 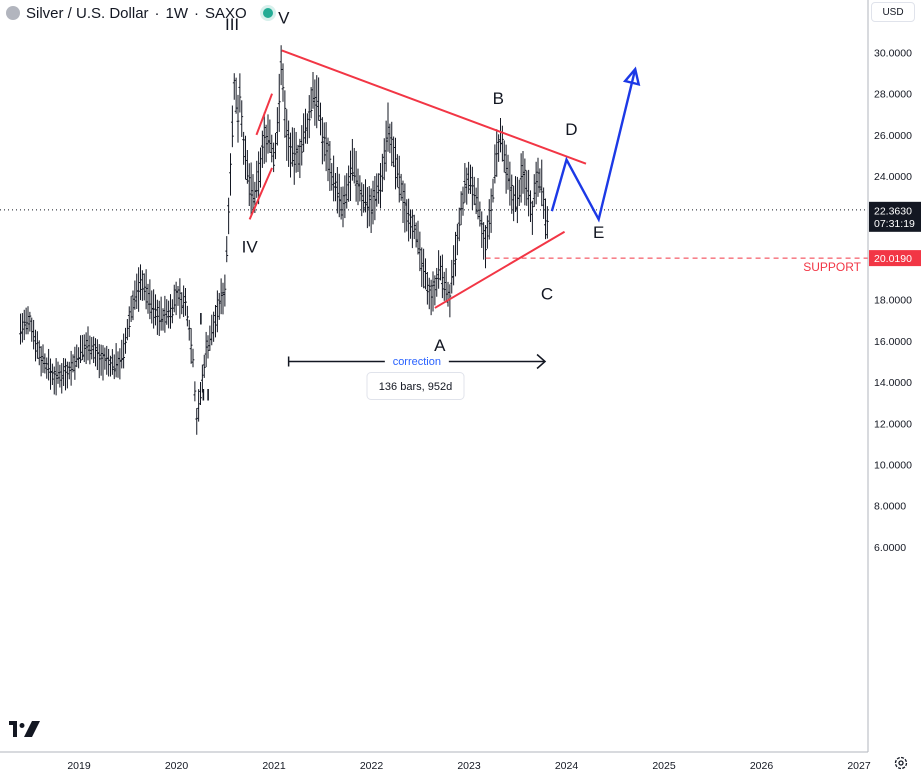 I want to click on measure-label: correction, so click(x=417, y=362).